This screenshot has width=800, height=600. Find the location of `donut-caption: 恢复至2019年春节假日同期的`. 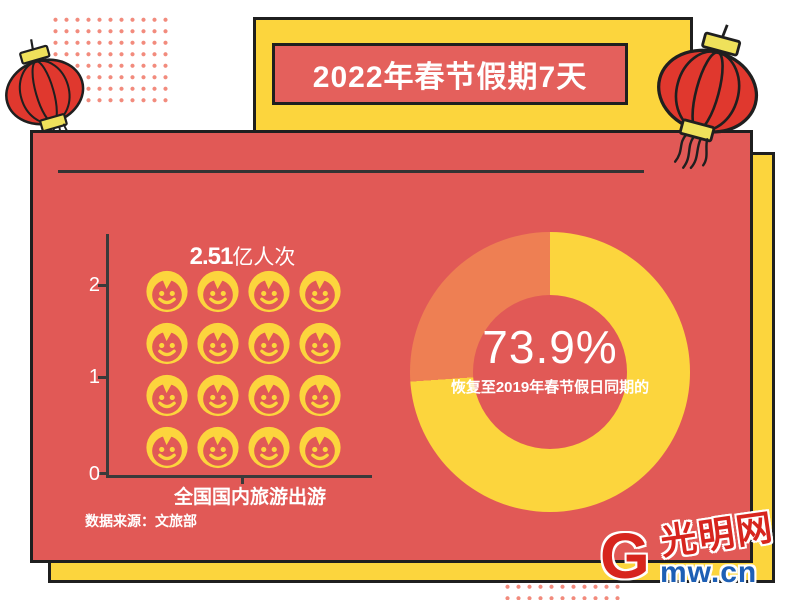

donut-caption: 恢复至2019年春节假日同期的 is located at coordinates (550, 387).